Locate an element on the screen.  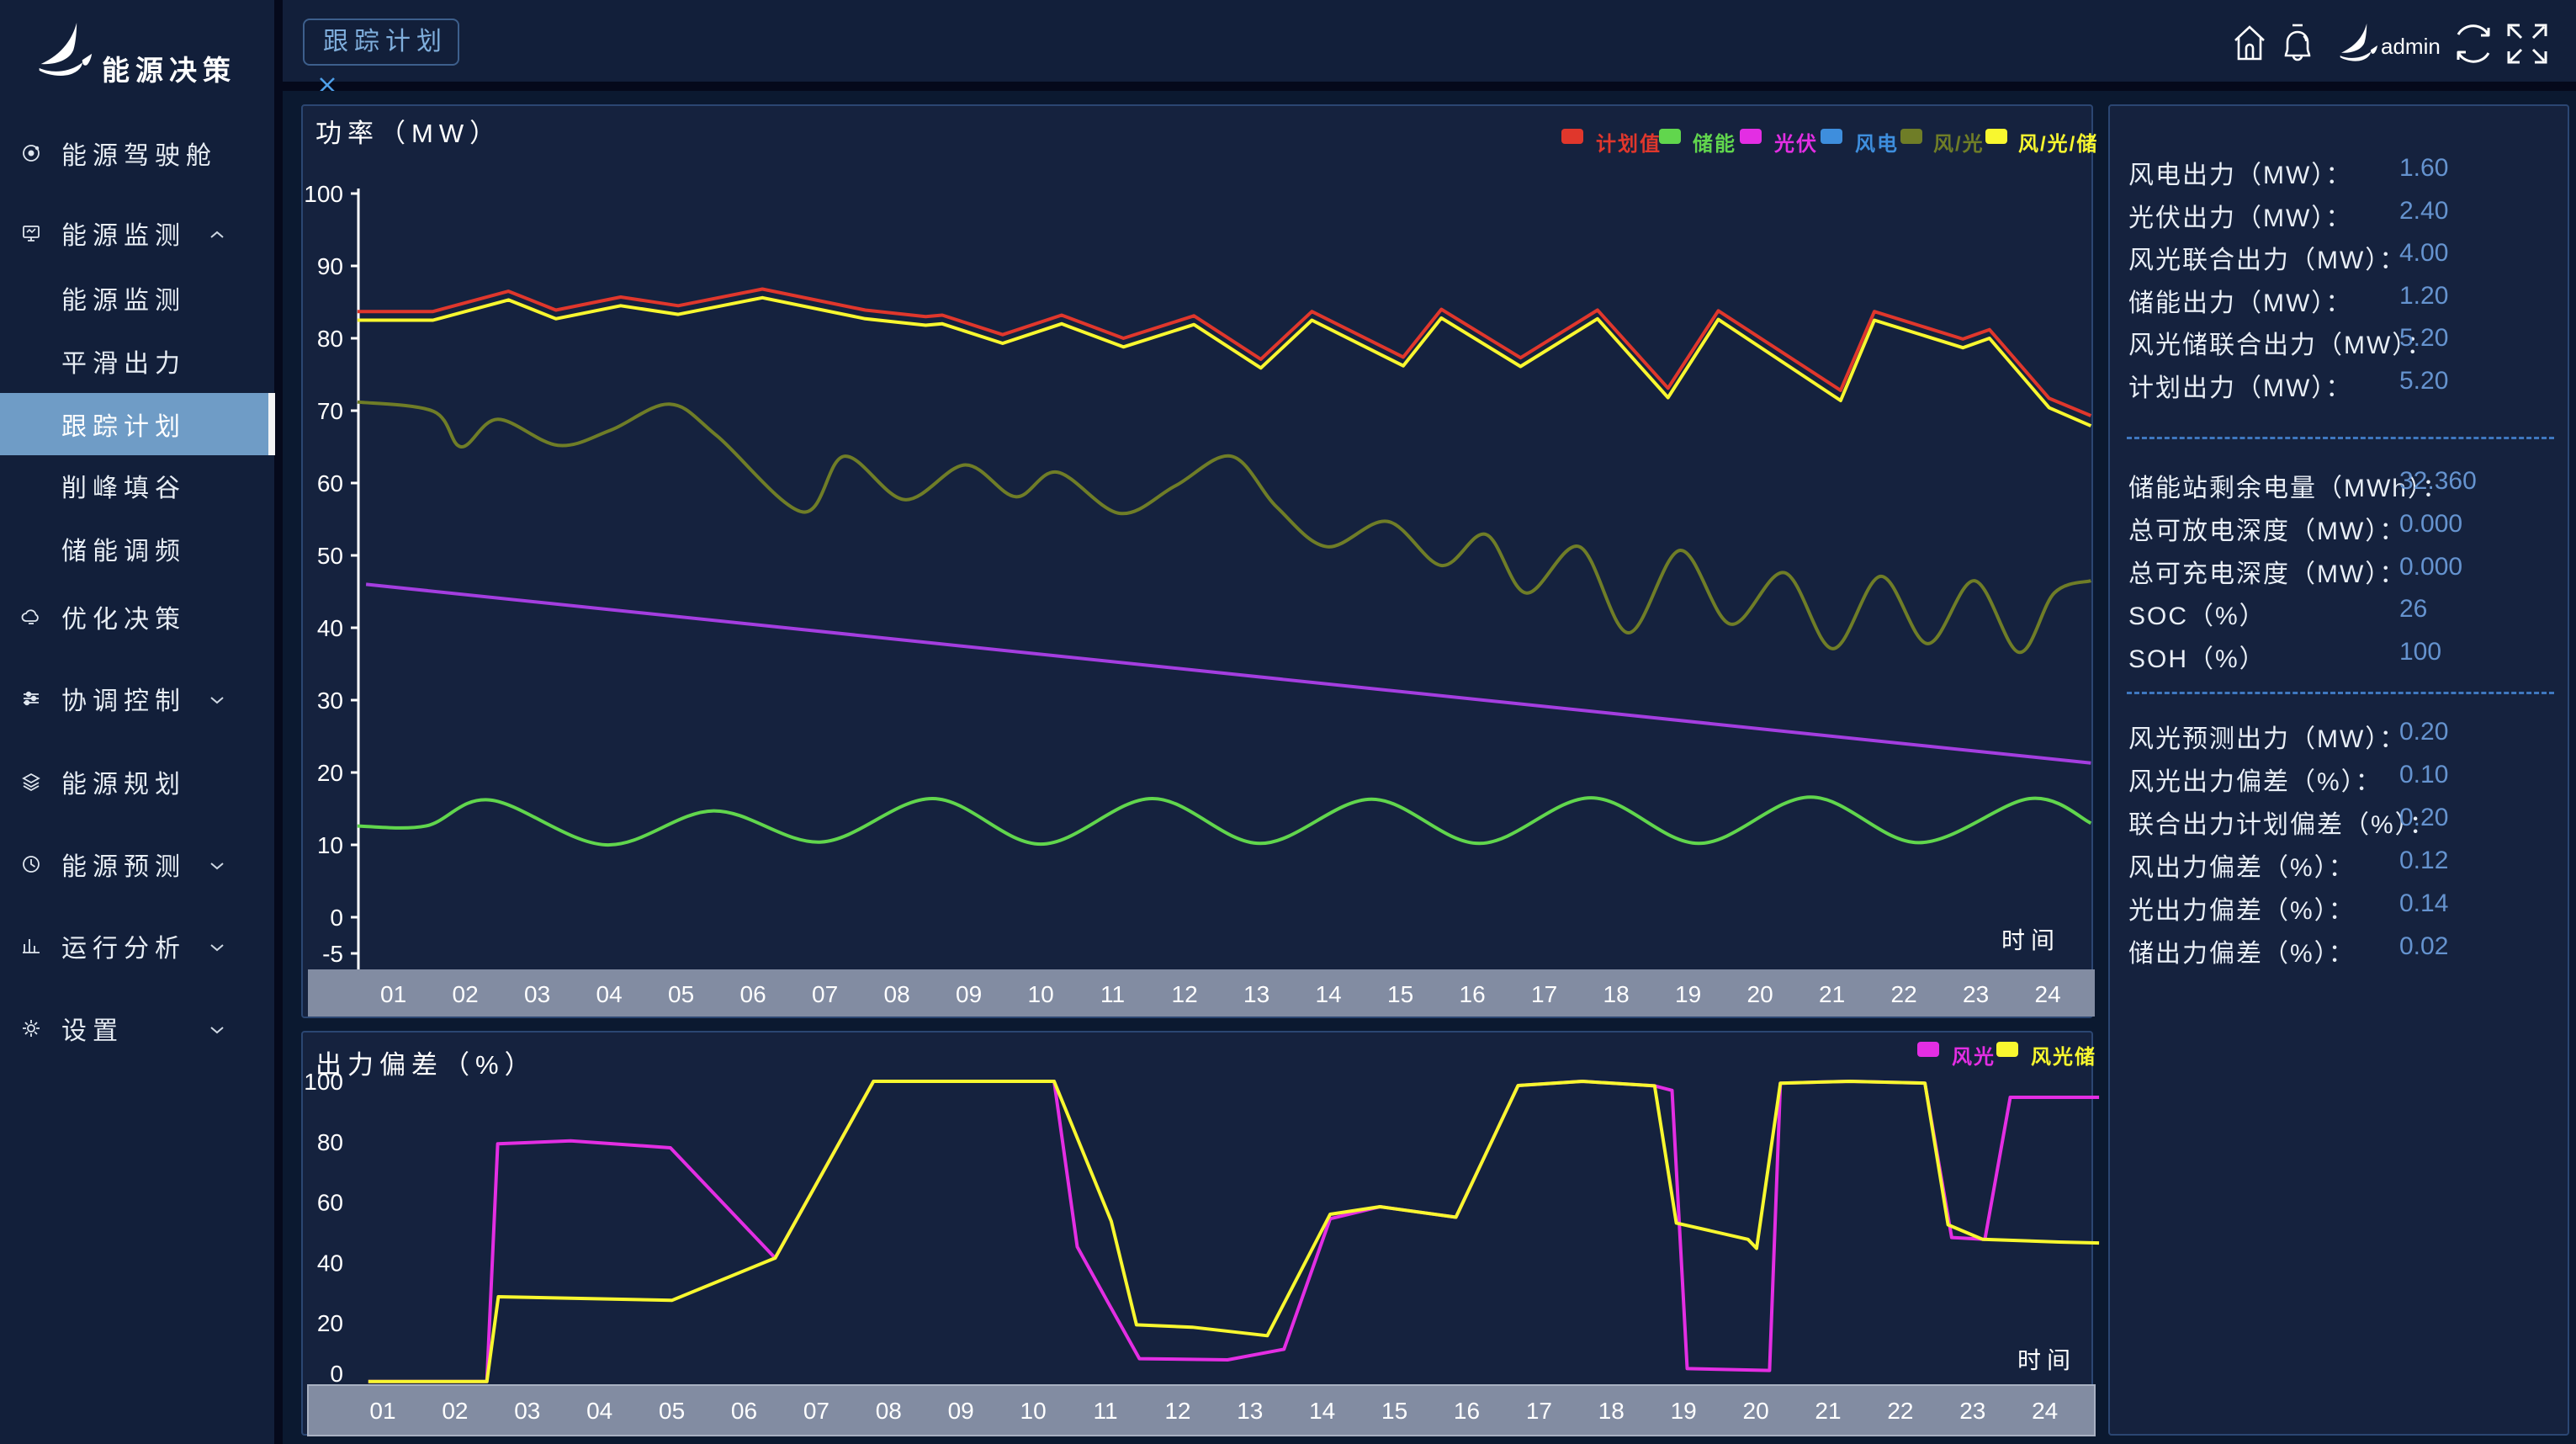
svg-text: 70 is located at coordinates (330, 411).